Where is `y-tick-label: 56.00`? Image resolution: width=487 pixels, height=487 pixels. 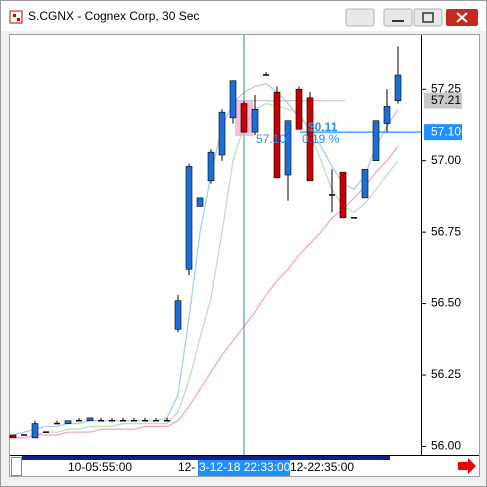
y-tick-label: 56.00 is located at coordinates (446, 446).